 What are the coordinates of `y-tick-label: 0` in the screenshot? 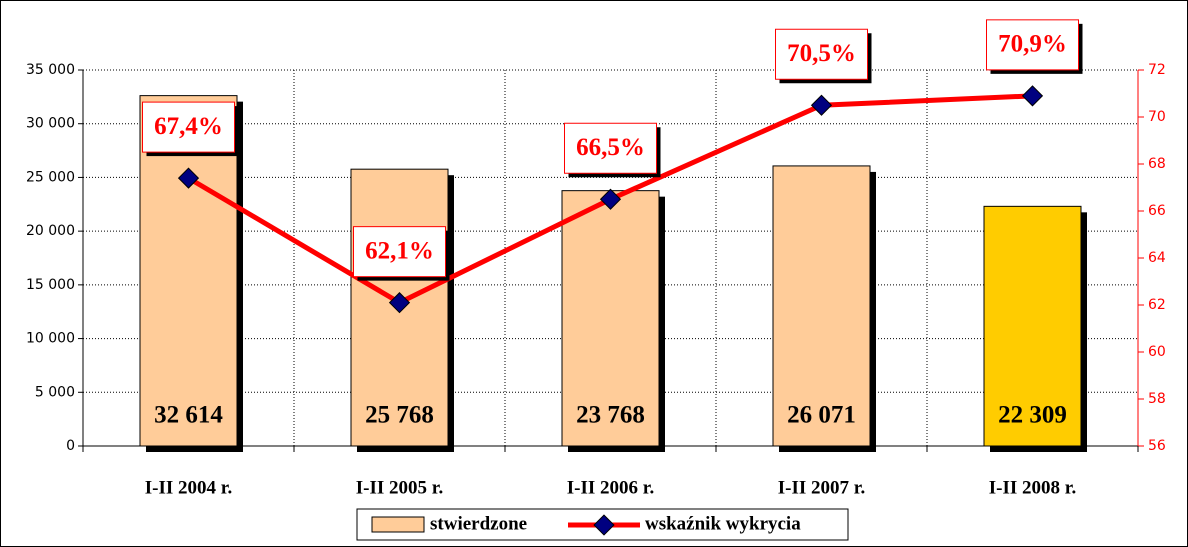 It's located at (70, 446).